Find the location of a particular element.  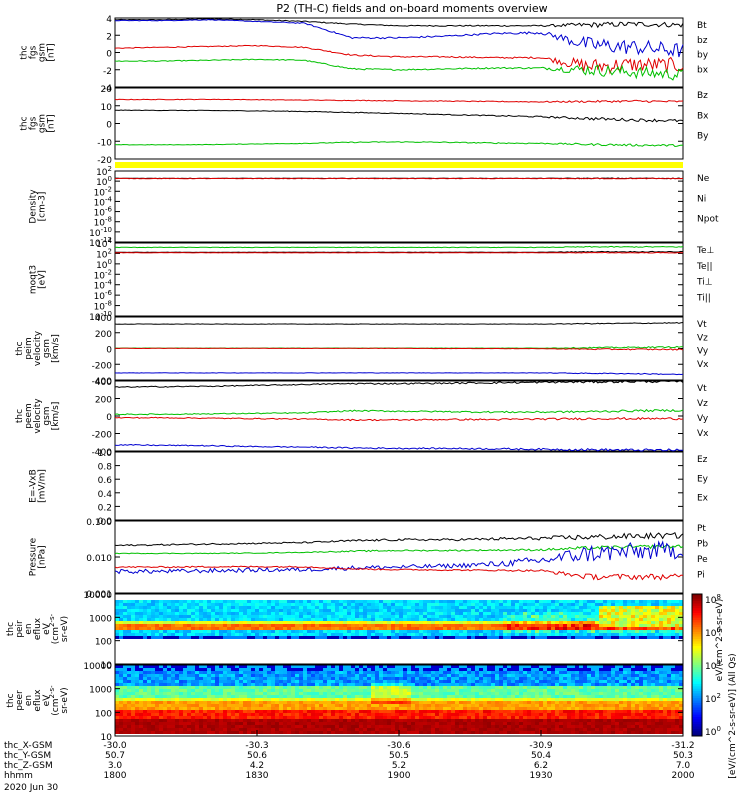

series-Vx is located at coordinates (399, 448).